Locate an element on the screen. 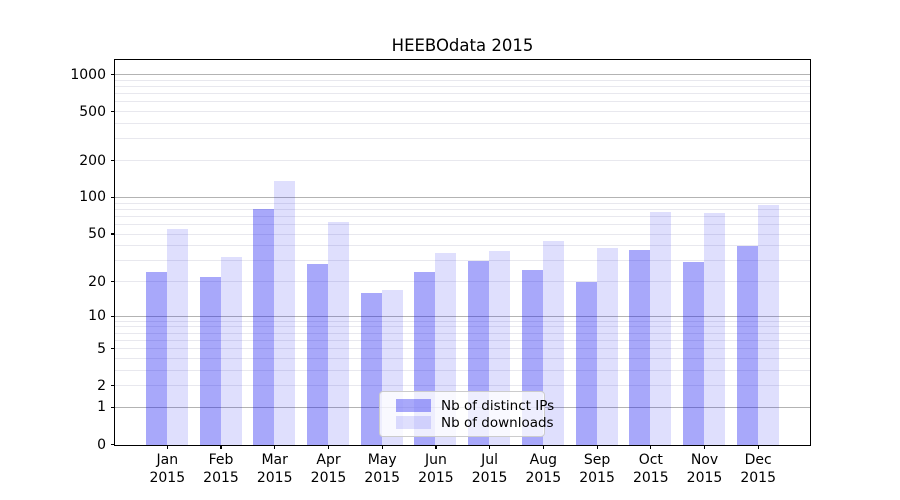 The width and height of the screenshot is (900, 500). bar-downloads-mar is located at coordinates (285, 313).